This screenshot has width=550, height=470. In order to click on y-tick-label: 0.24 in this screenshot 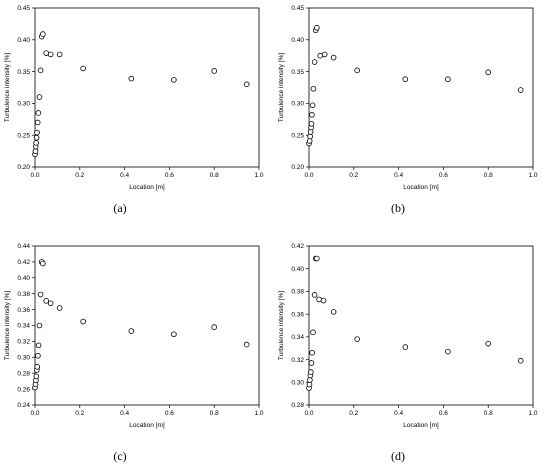, I will do `click(23, 405)`.